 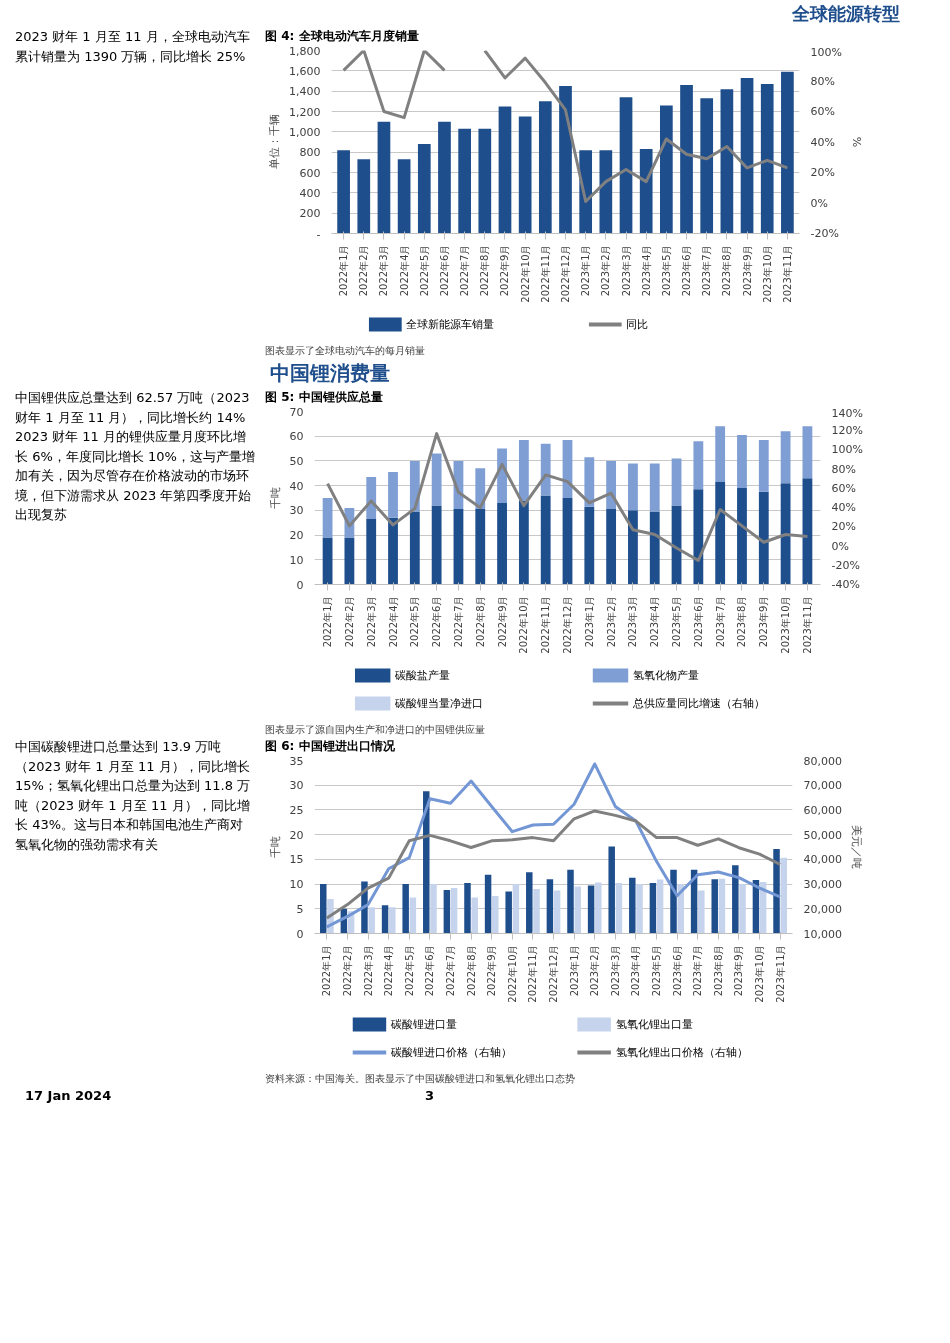 I want to click on y2-tick-label: 60%, so click(x=843, y=488).